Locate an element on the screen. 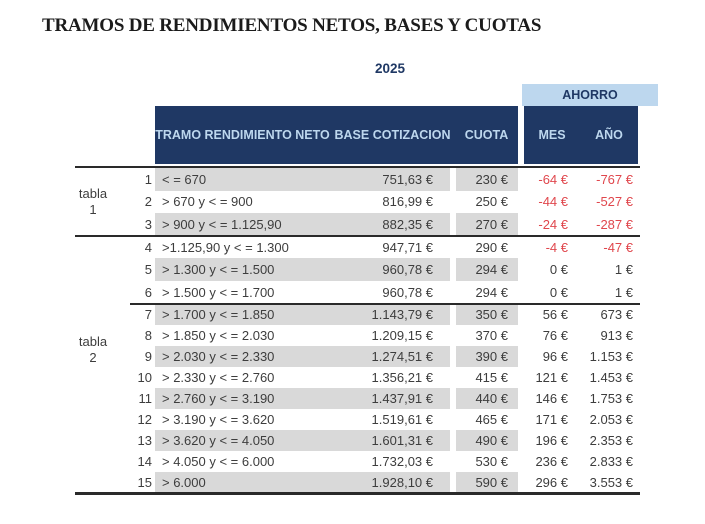 Image resolution: width=705 pixels, height=524 pixels. cell-base: 1.209,15 € is located at coordinates (402, 335).